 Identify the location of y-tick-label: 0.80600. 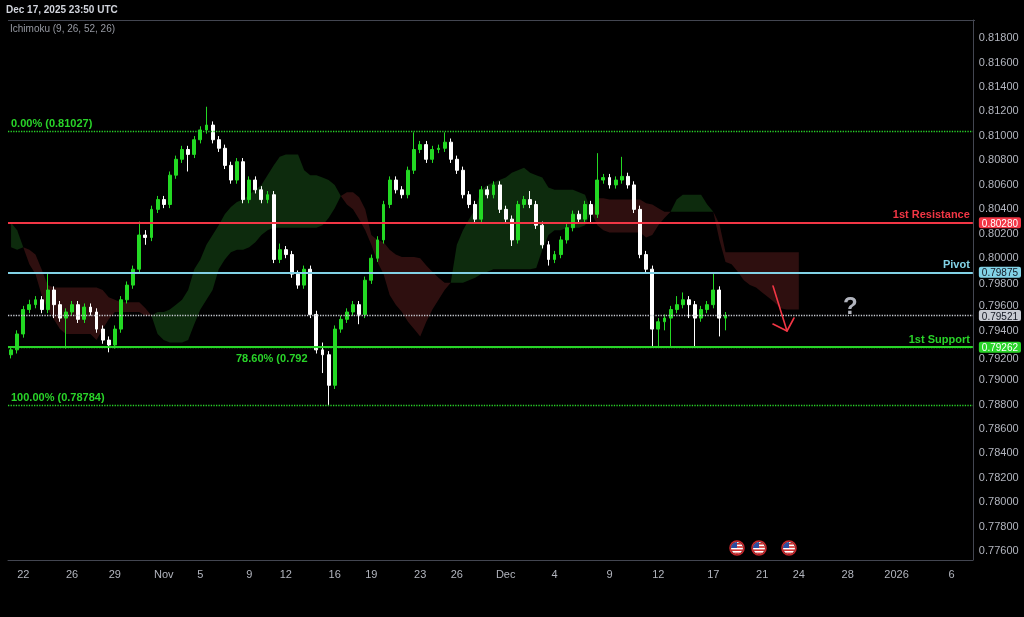
(998, 183).